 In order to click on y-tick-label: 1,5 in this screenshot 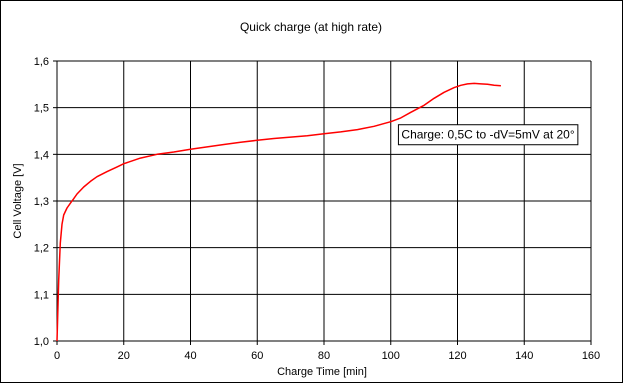, I will do `click(41, 109)`.